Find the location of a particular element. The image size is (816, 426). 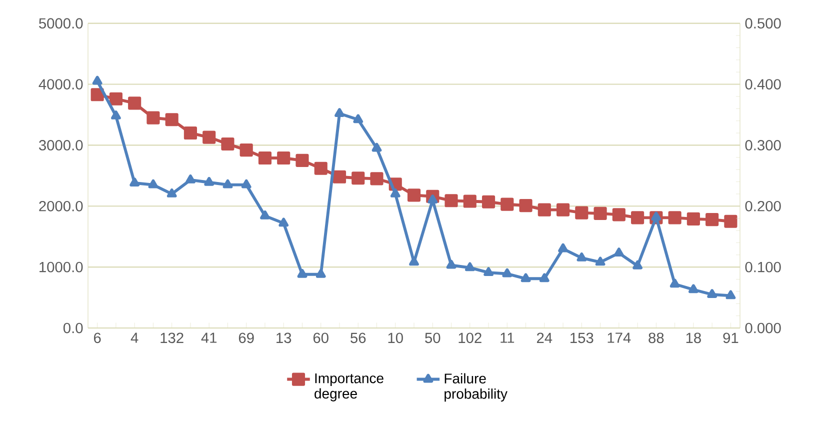

x-tick-label: 50 is located at coordinates (432, 338).